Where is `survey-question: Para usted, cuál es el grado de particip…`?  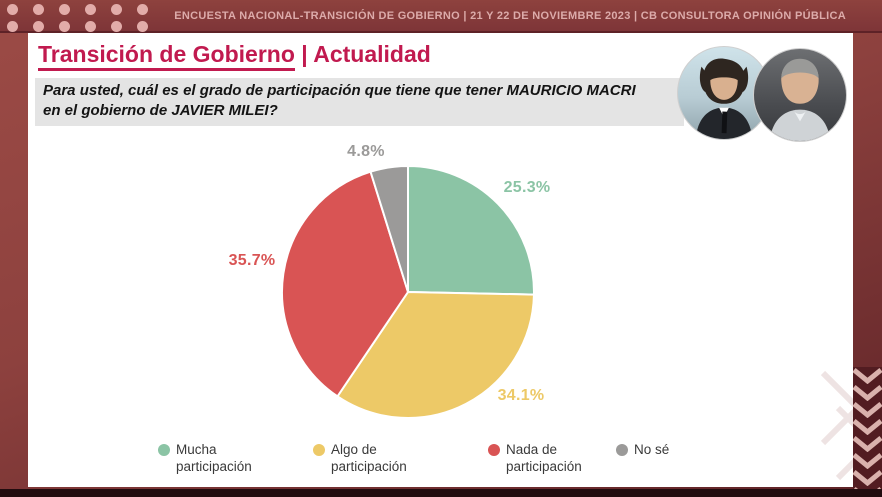 survey-question: Para usted, cuál es el grado de particip… is located at coordinates (359, 102).